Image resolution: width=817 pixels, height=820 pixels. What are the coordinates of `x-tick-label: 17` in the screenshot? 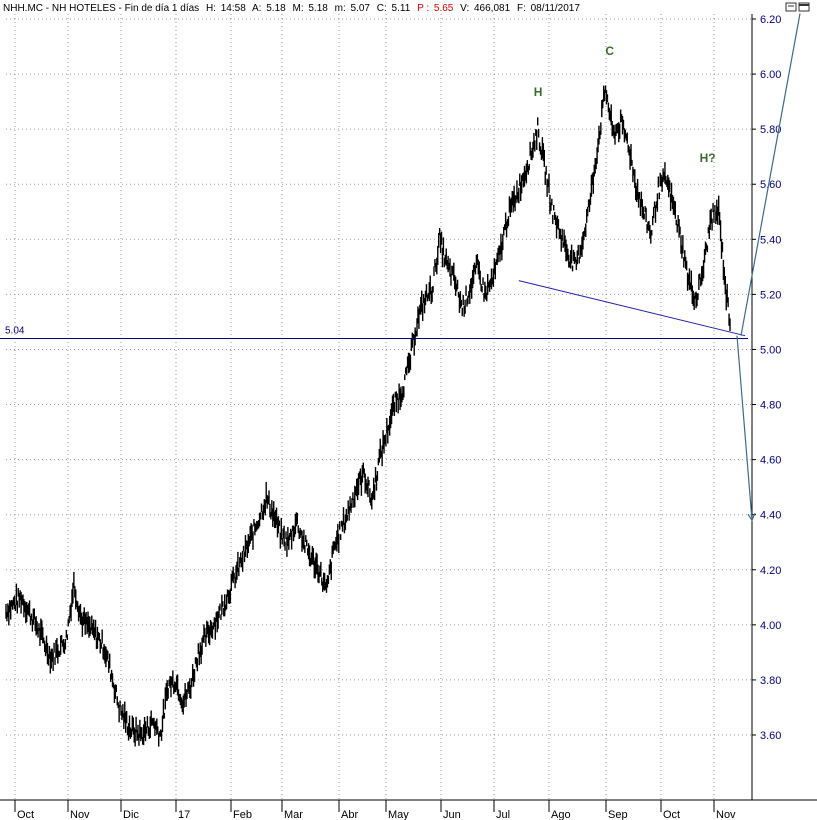 It's located at (184, 814).